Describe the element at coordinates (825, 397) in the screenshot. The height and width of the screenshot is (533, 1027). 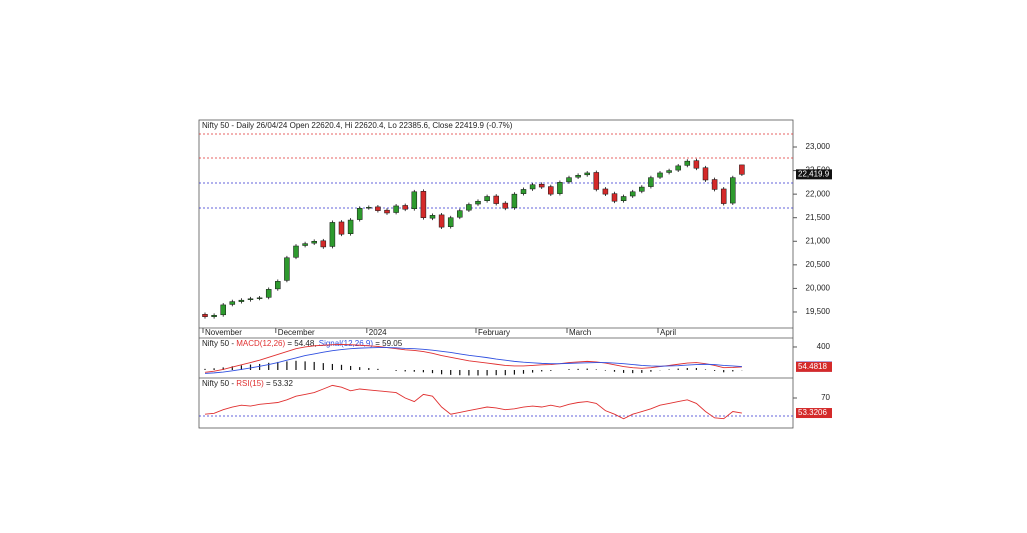
I see `y-tick-label: 70` at that location.